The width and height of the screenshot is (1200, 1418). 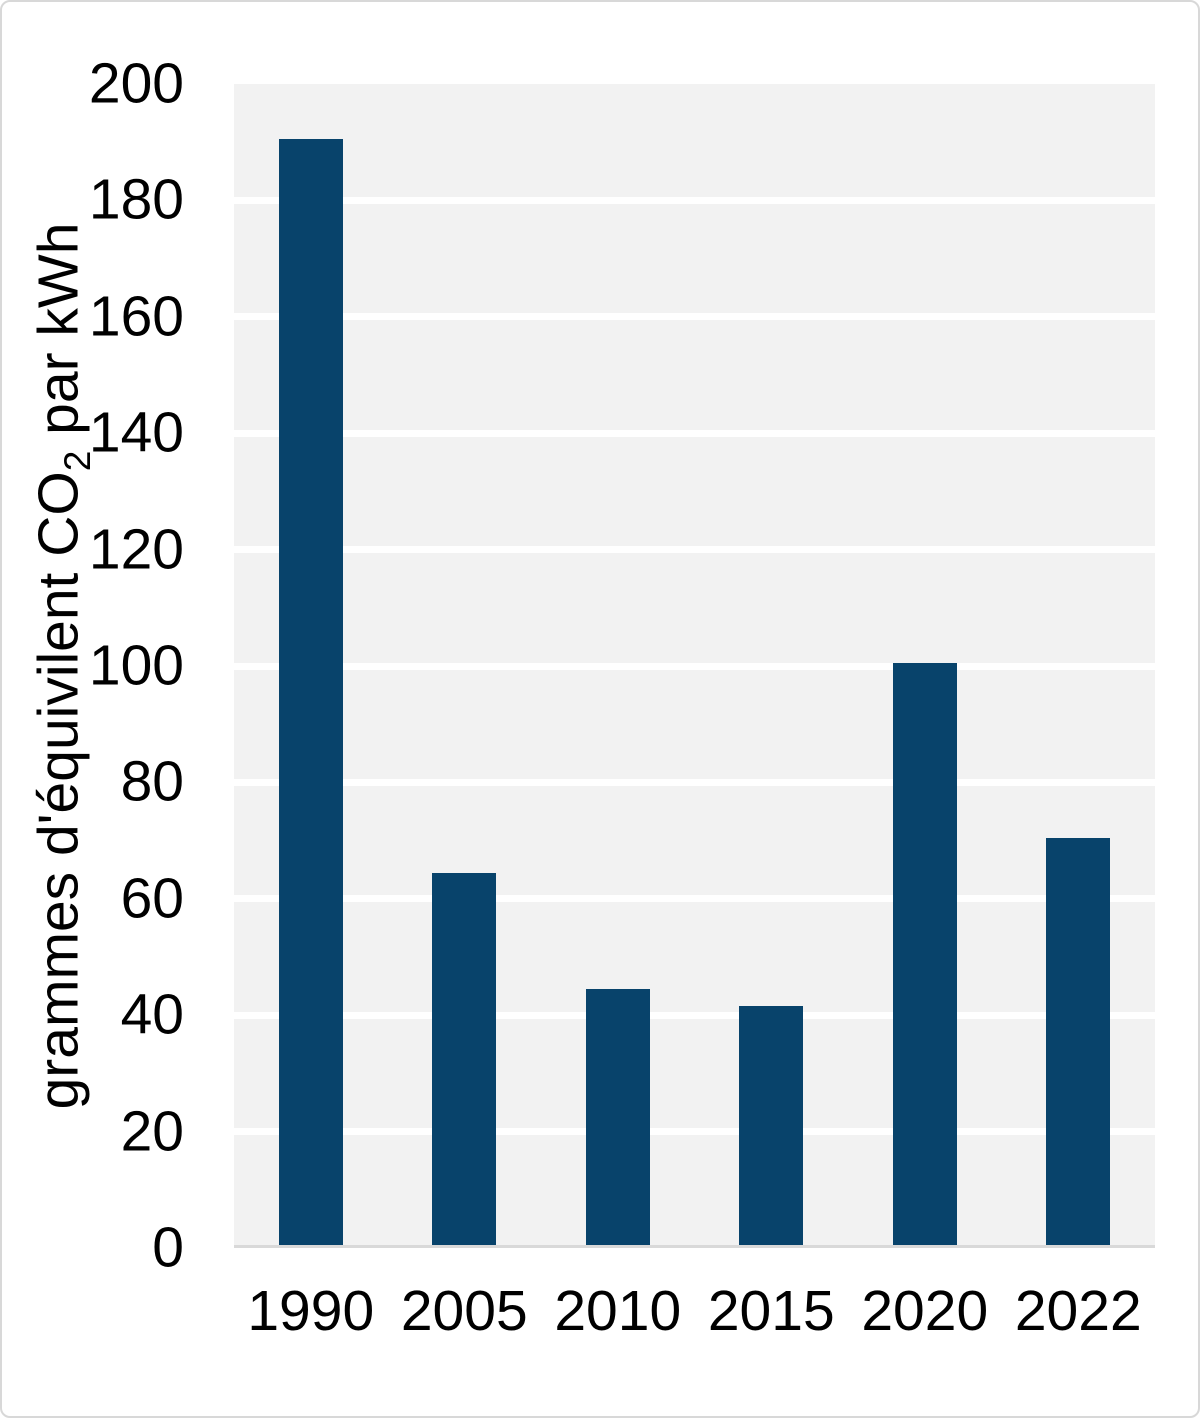 What do you see at coordinates (311, 1311) in the screenshot?
I see `x-tick-label-1990: 1990` at bounding box center [311, 1311].